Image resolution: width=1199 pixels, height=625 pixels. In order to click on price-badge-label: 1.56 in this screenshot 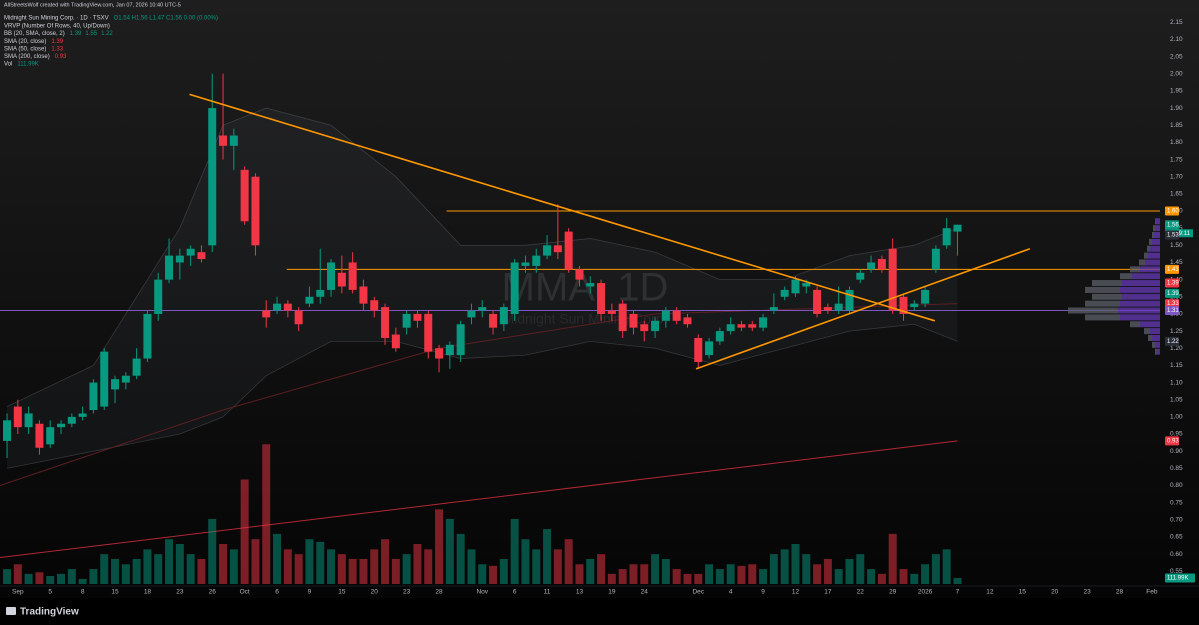, I will do `click(1173, 225)`.